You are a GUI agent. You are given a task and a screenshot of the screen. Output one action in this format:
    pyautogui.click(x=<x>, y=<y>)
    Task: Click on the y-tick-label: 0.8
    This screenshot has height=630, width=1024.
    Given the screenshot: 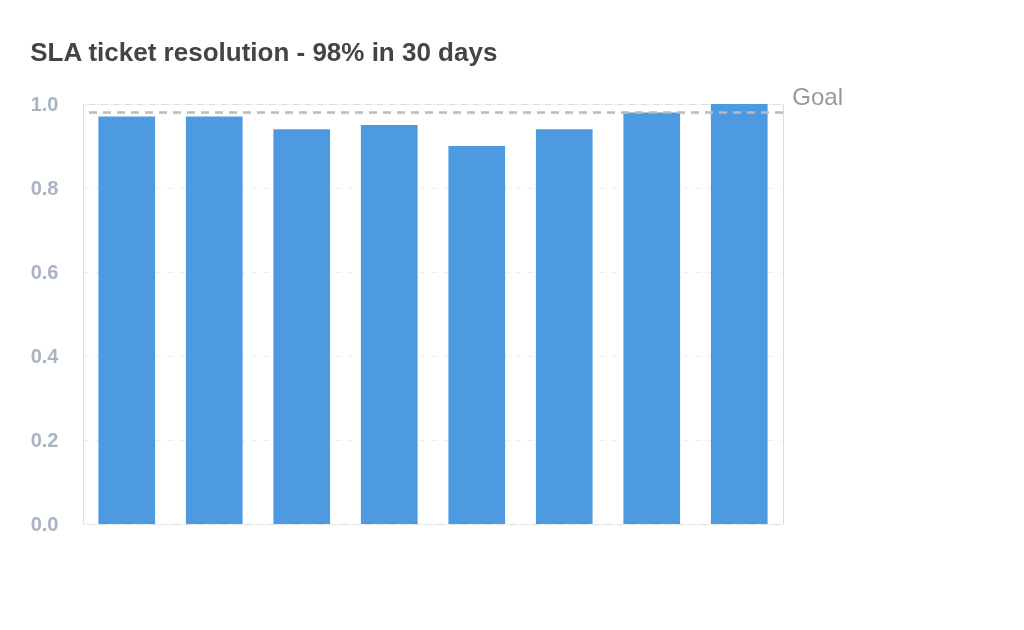 What is the action you would take?
    pyautogui.click(x=44, y=187)
    